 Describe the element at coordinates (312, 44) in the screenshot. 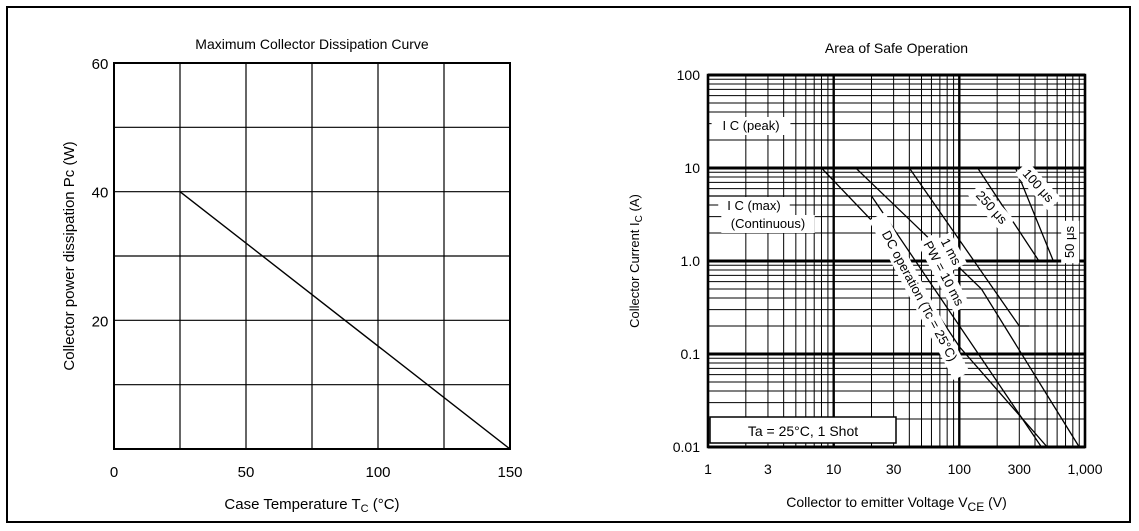

I see `left-chart-title: Maximum Collector Dissipation Curve` at that location.